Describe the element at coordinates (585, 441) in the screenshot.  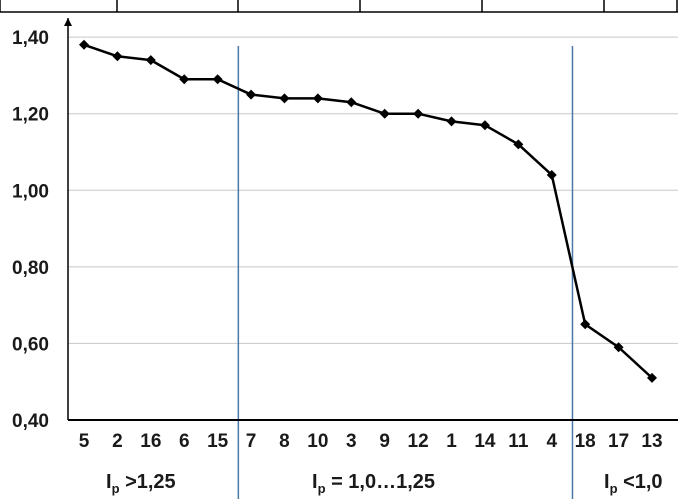
I see `x-tick-label: 18` at that location.